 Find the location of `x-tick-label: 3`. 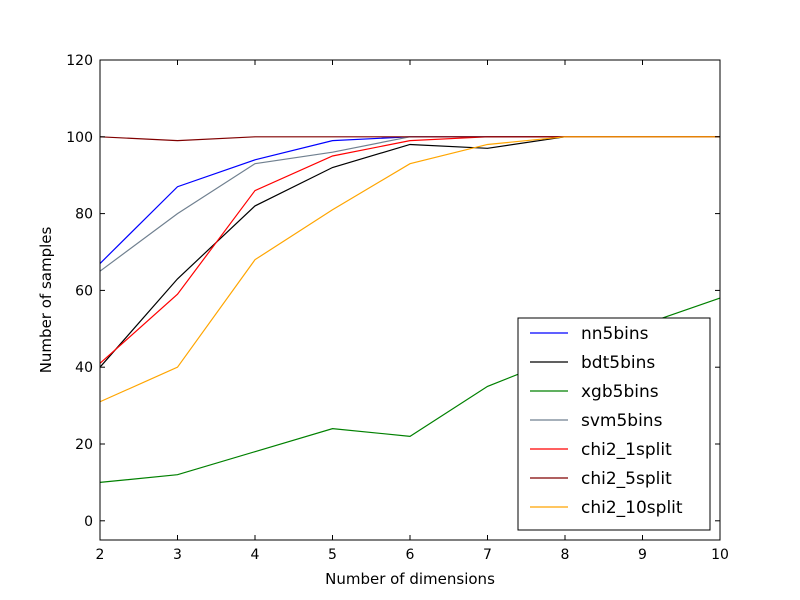

x-tick-label: 3 is located at coordinates (177, 555).